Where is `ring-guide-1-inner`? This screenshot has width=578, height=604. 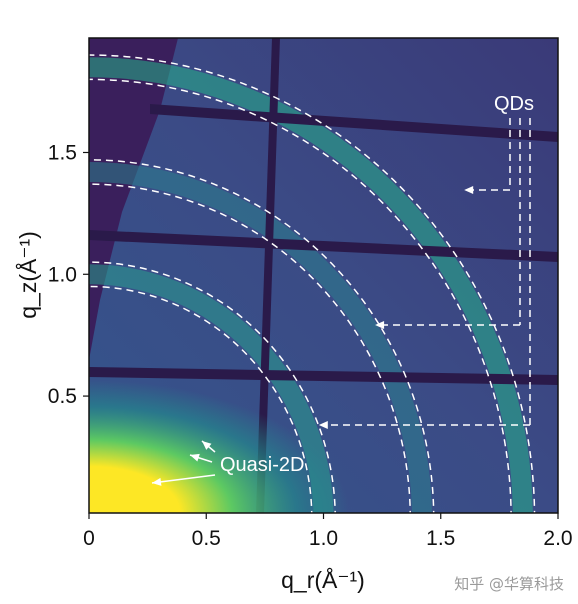 ring-guide-1-inner is located at coordinates (201, 399).